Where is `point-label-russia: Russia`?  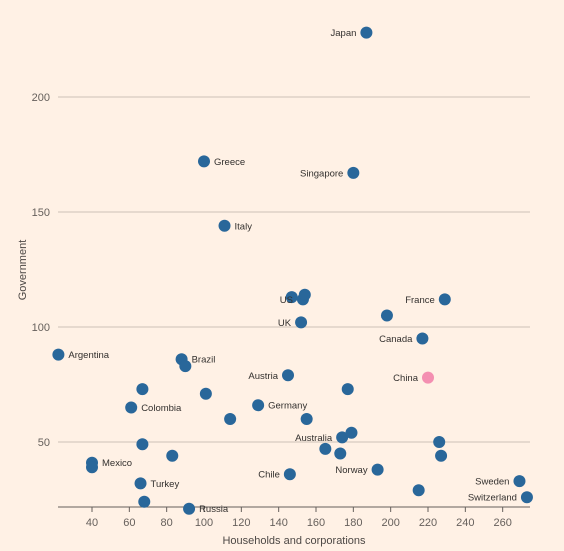 point-label-russia: Russia is located at coordinates (214, 509).